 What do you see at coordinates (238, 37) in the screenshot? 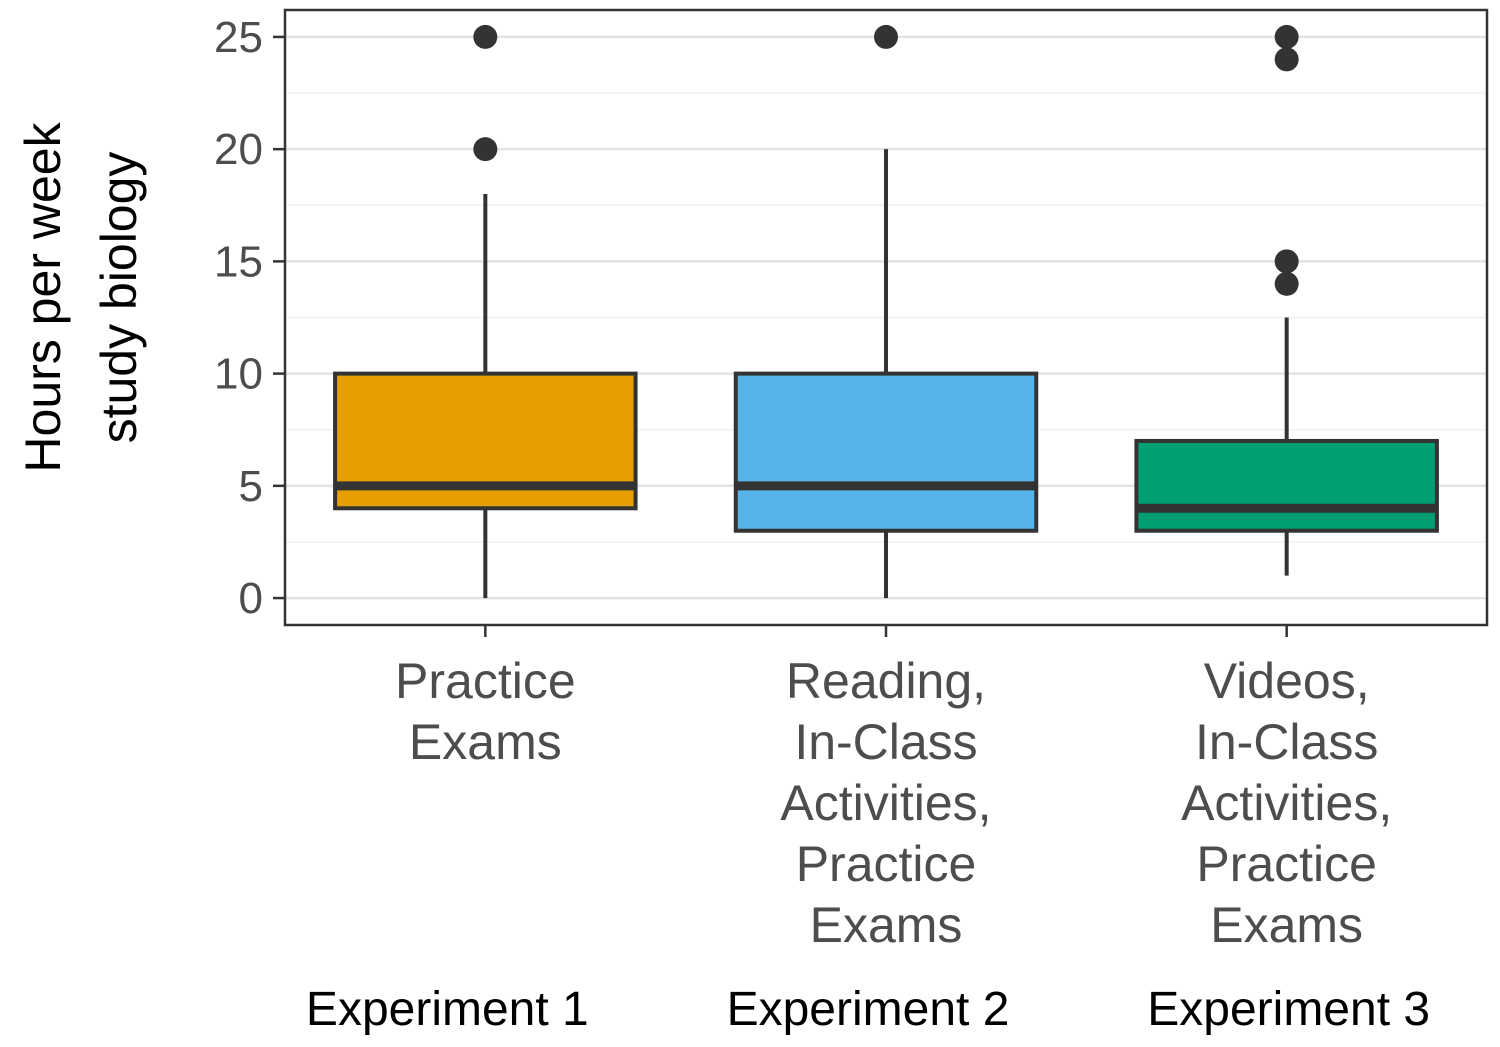
I see `y-tick-label: 25` at bounding box center [238, 37].